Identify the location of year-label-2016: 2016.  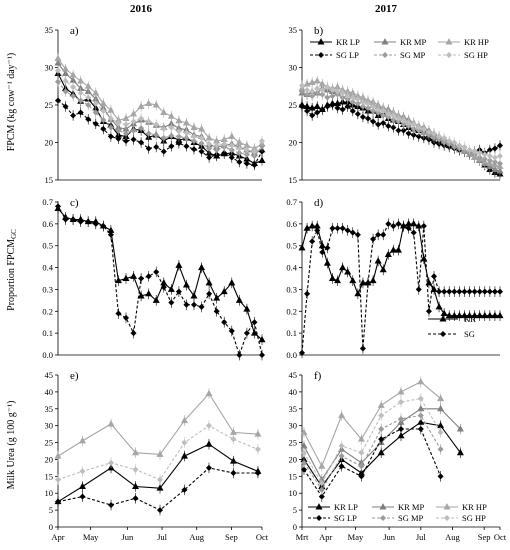
(141, 9).